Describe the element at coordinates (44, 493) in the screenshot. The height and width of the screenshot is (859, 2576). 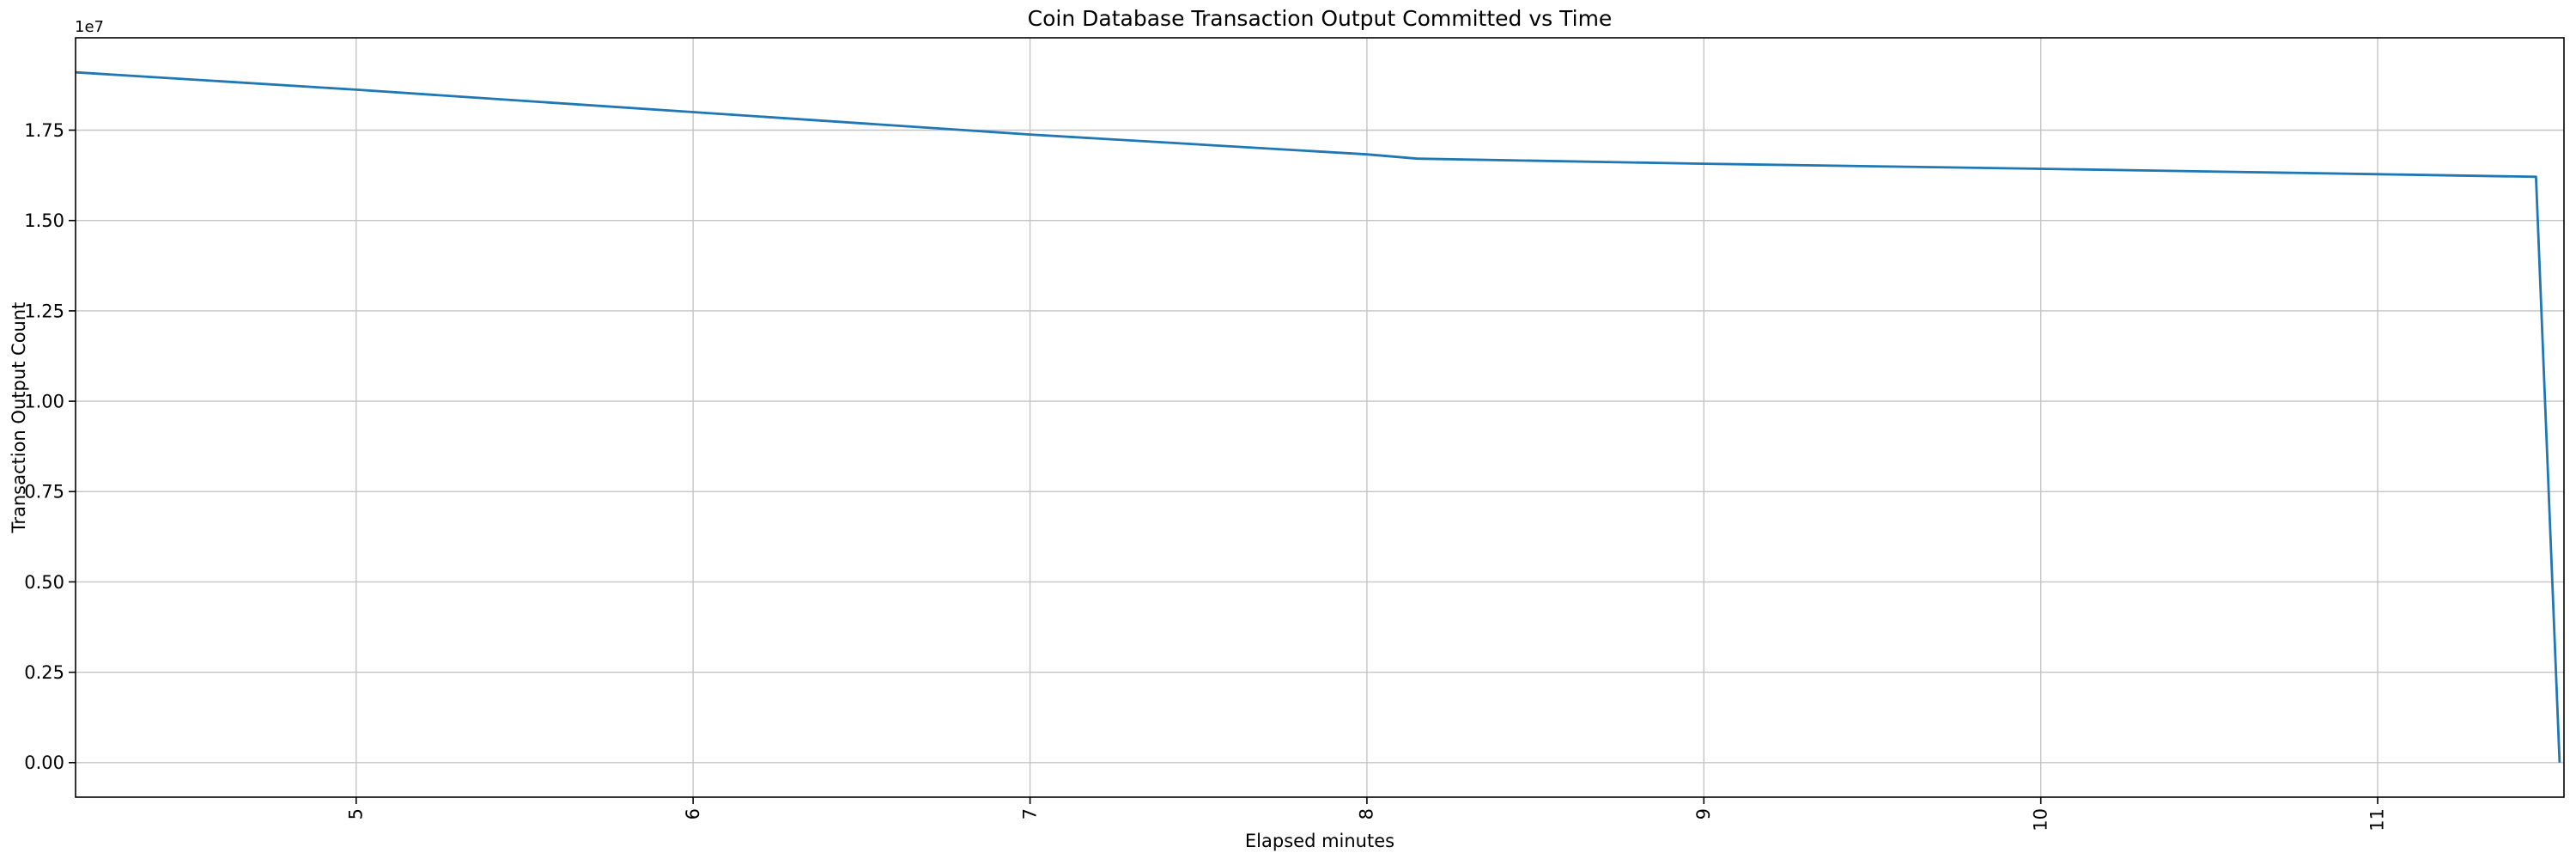
I see `y-tick-label: 0.75` at that location.